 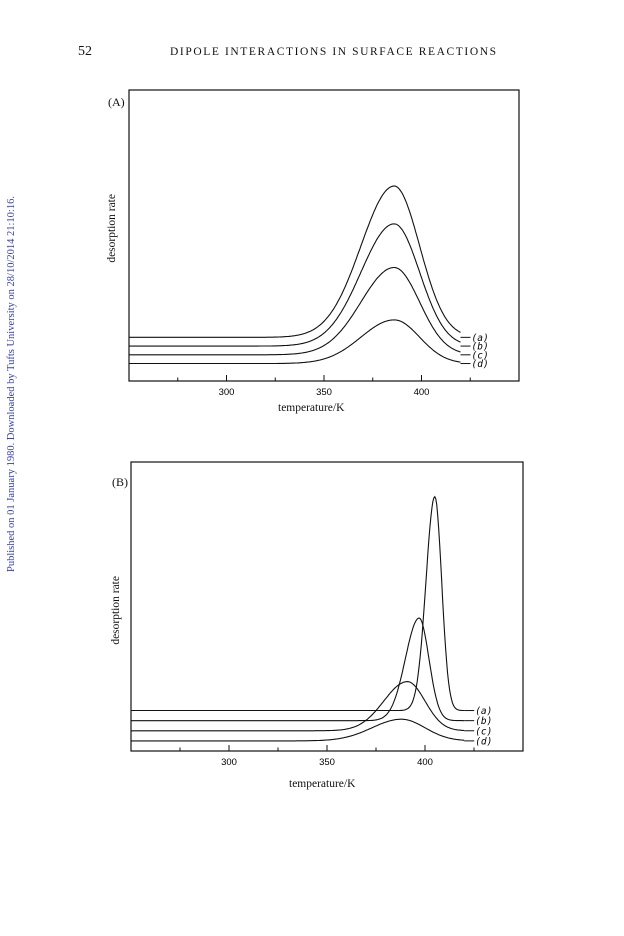 I want to click on running-title: DIPOLE INTERACTIONS IN SURFACE REACTIONS, so click(x=334, y=52).